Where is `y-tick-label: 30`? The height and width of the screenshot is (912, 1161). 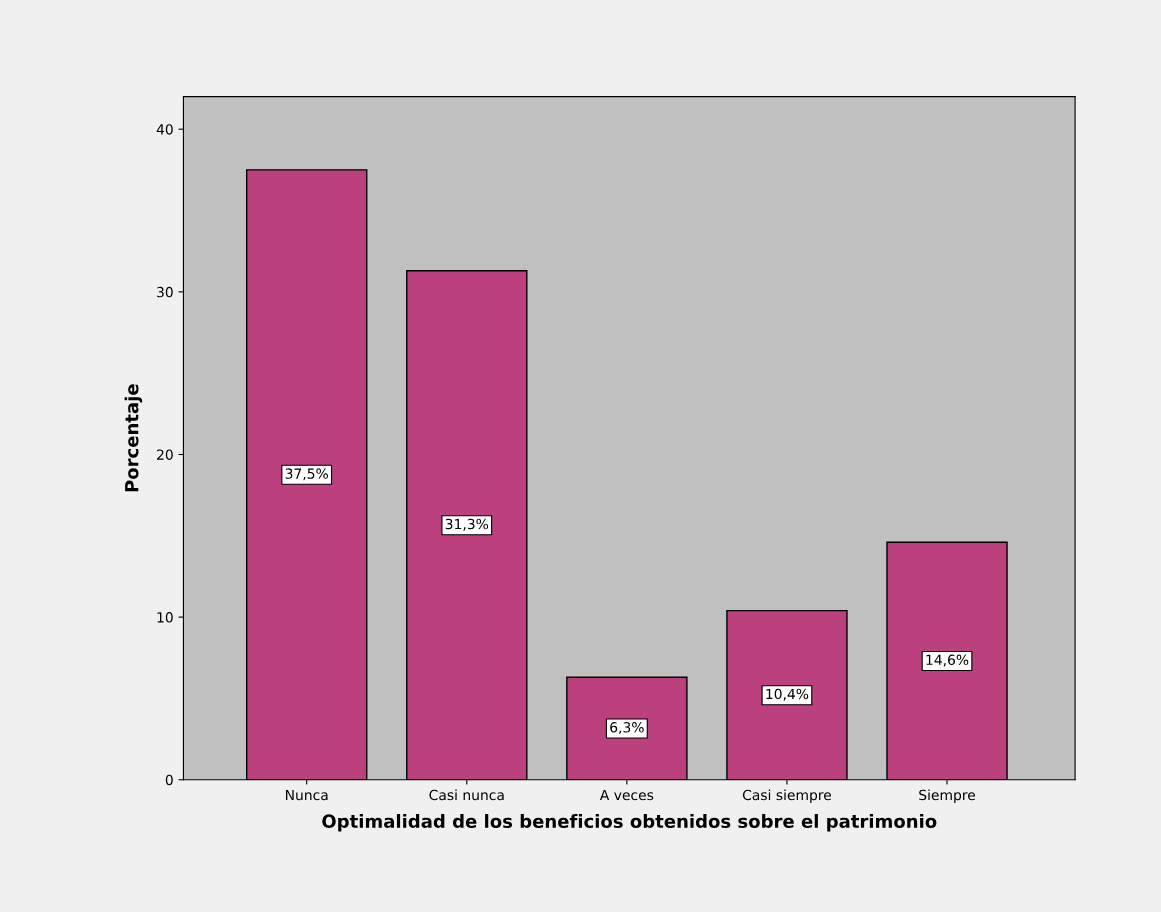 y-tick-label: 30 is located at coordinates (165, 292).